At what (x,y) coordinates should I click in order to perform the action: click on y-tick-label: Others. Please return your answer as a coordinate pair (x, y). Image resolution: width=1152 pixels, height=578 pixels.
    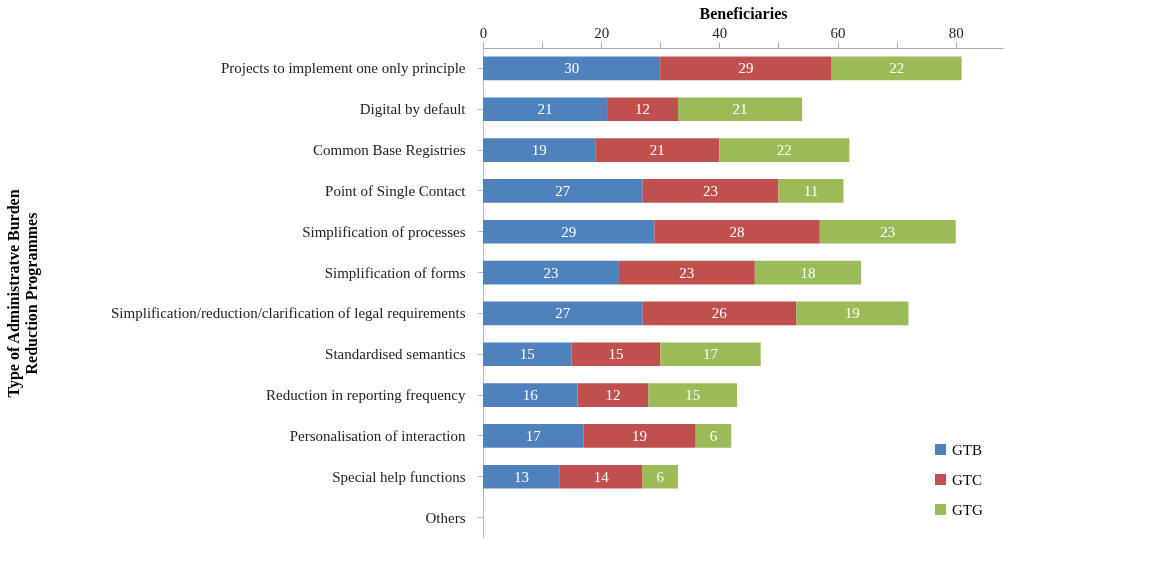
    Looking at the image, I should click on (445, 517).